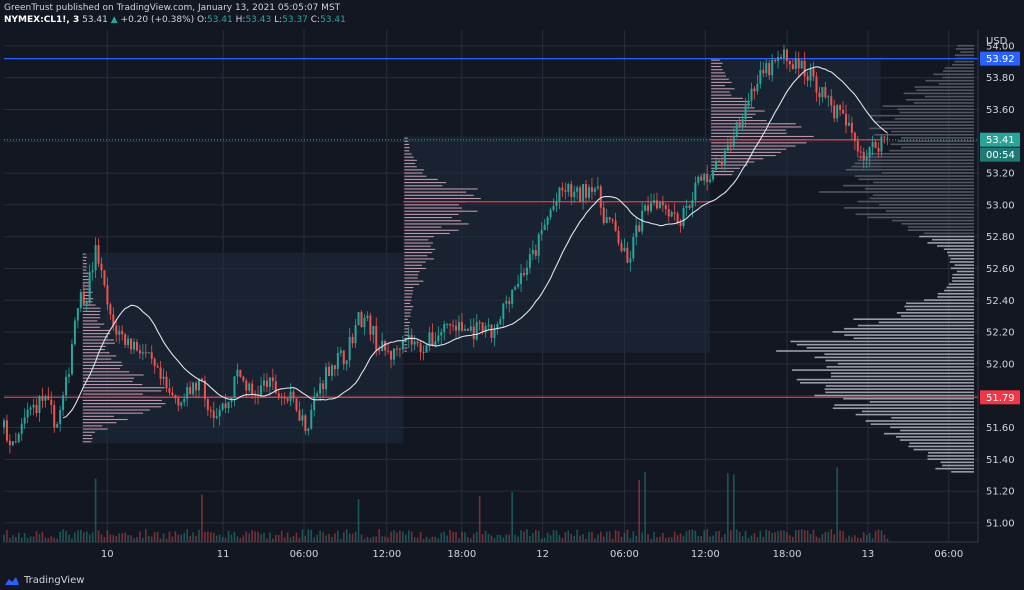 This screenshot has height=590, width=1024. Describe the element at coordinates (12, 580) in the screenshot. I see `tradingview-logo-icon` at that location.